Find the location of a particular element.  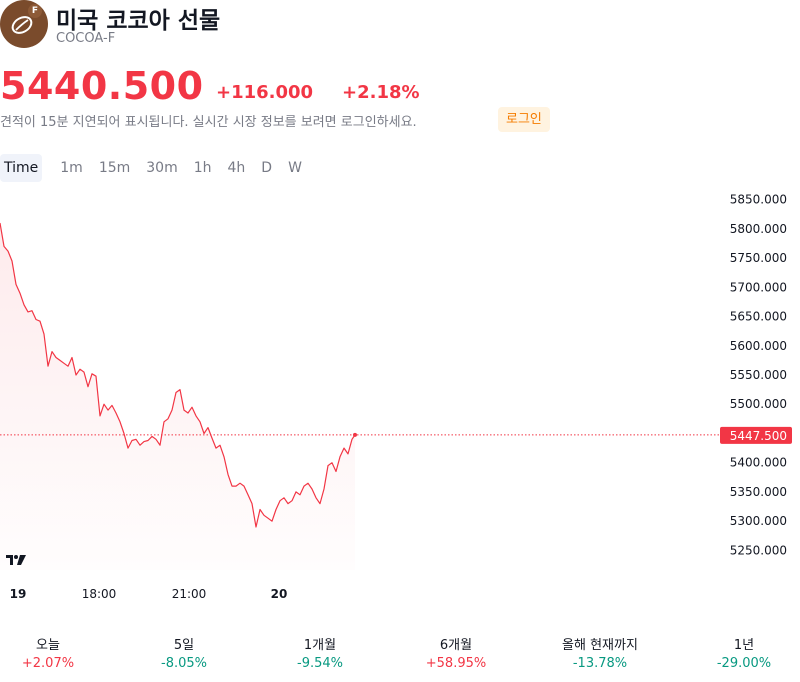

period-value: -9.54% is located at coordinates (320, 663).